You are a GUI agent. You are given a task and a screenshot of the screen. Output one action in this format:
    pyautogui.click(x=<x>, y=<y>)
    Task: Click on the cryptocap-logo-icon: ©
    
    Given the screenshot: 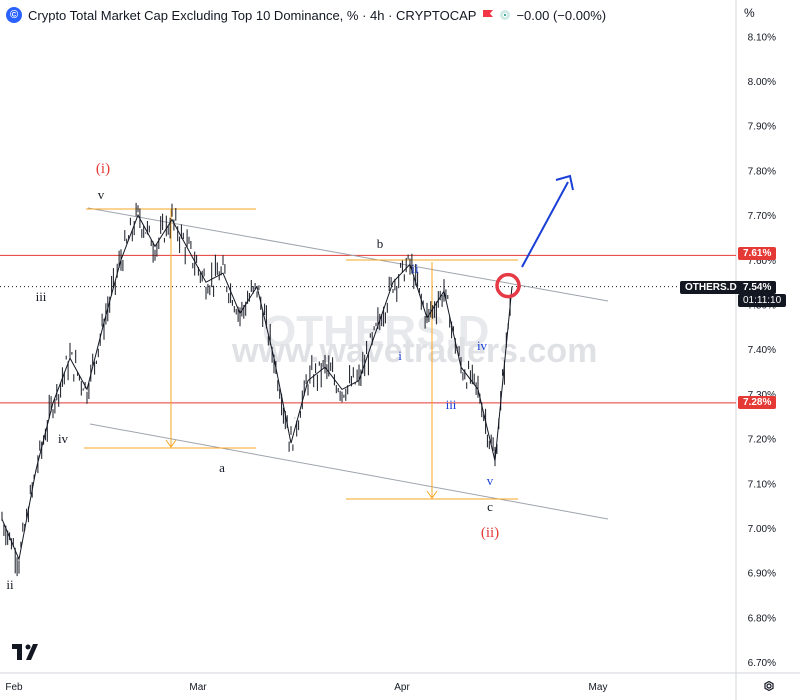 What is the action you would take?
    pyautogui.click(x=14, y=15)
    